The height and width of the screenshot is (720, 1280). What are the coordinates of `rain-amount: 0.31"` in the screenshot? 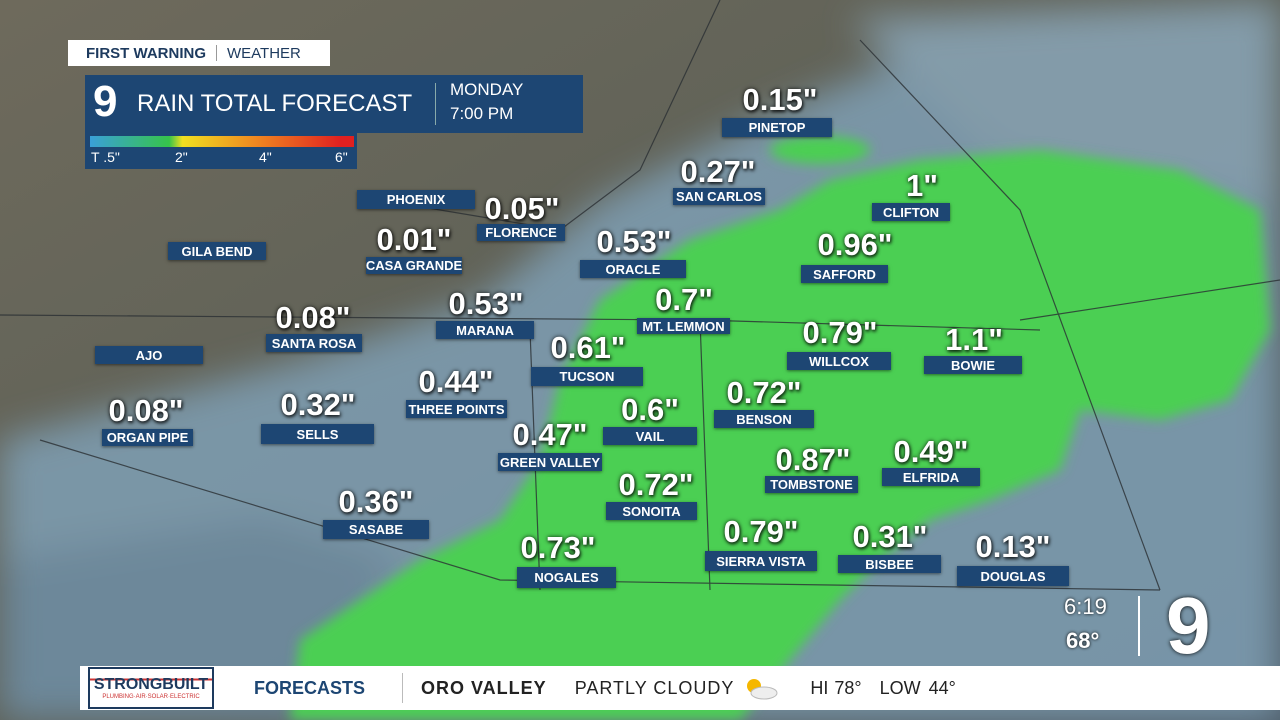 It's located at (890, 536).